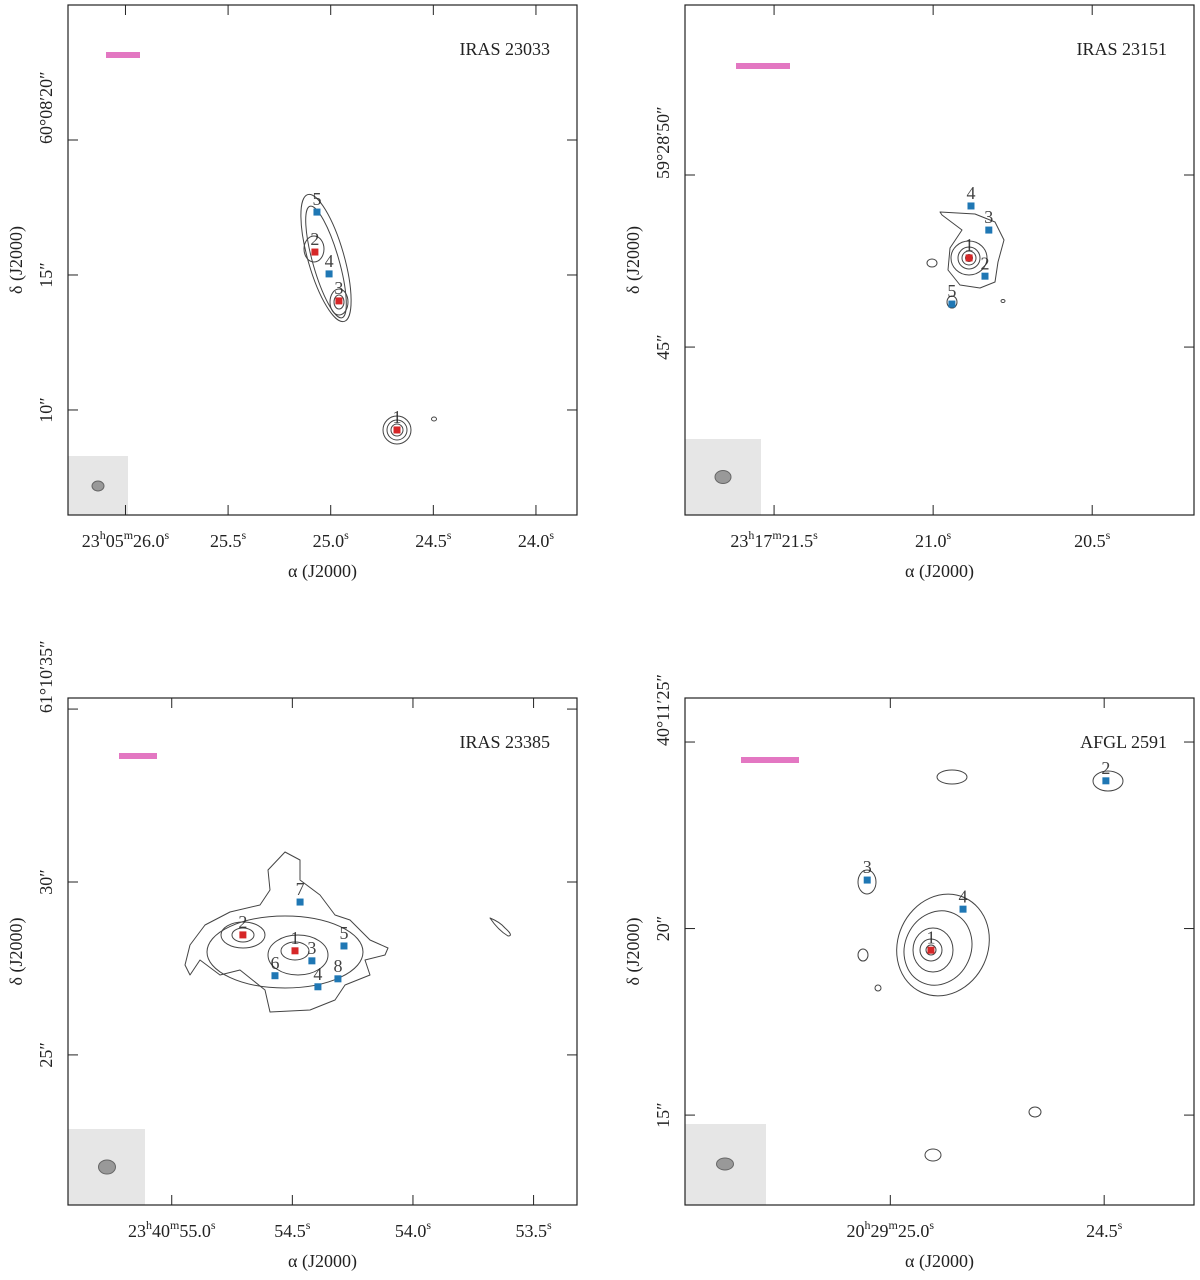 The image size is (1200, 1280). Describe the element at coordinates (46, 107) in the screenshot. I see `y-tick-label: 60°08′20″` at that location.